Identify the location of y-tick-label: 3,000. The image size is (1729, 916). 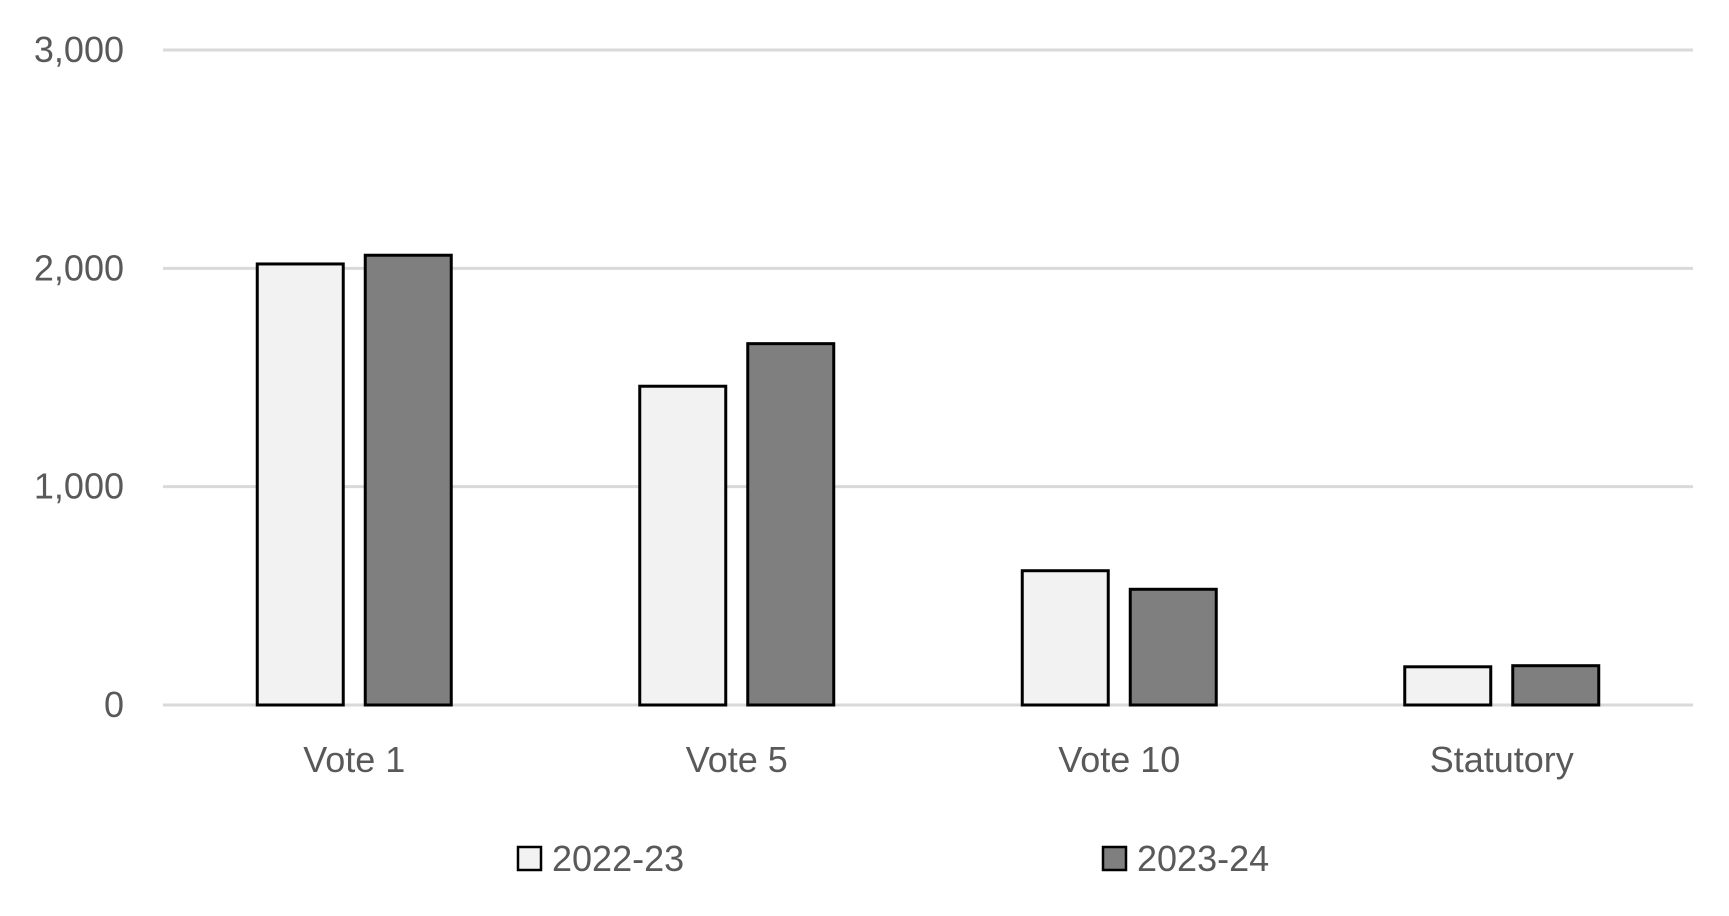
(79, 49).